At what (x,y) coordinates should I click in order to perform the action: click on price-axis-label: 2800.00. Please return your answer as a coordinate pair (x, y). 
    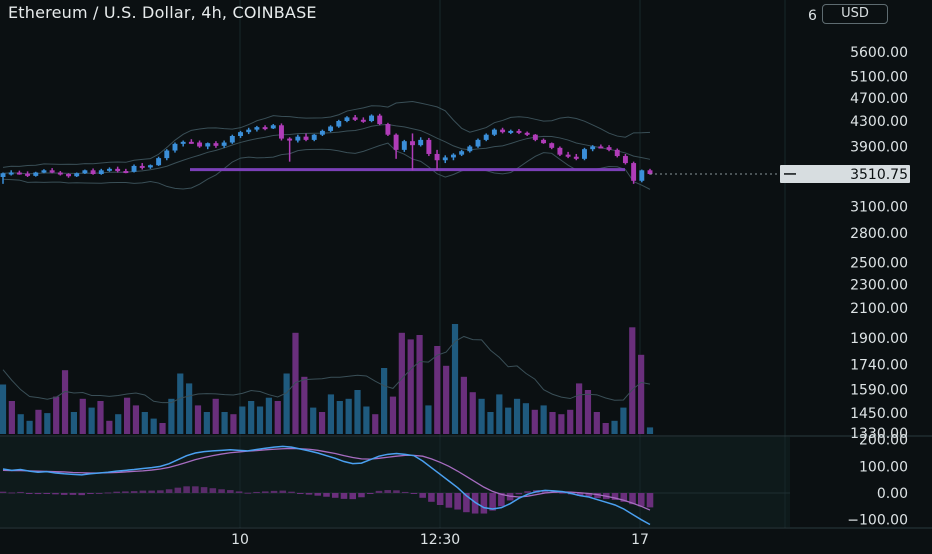
    Looking at the image, I should click on (879, 234).